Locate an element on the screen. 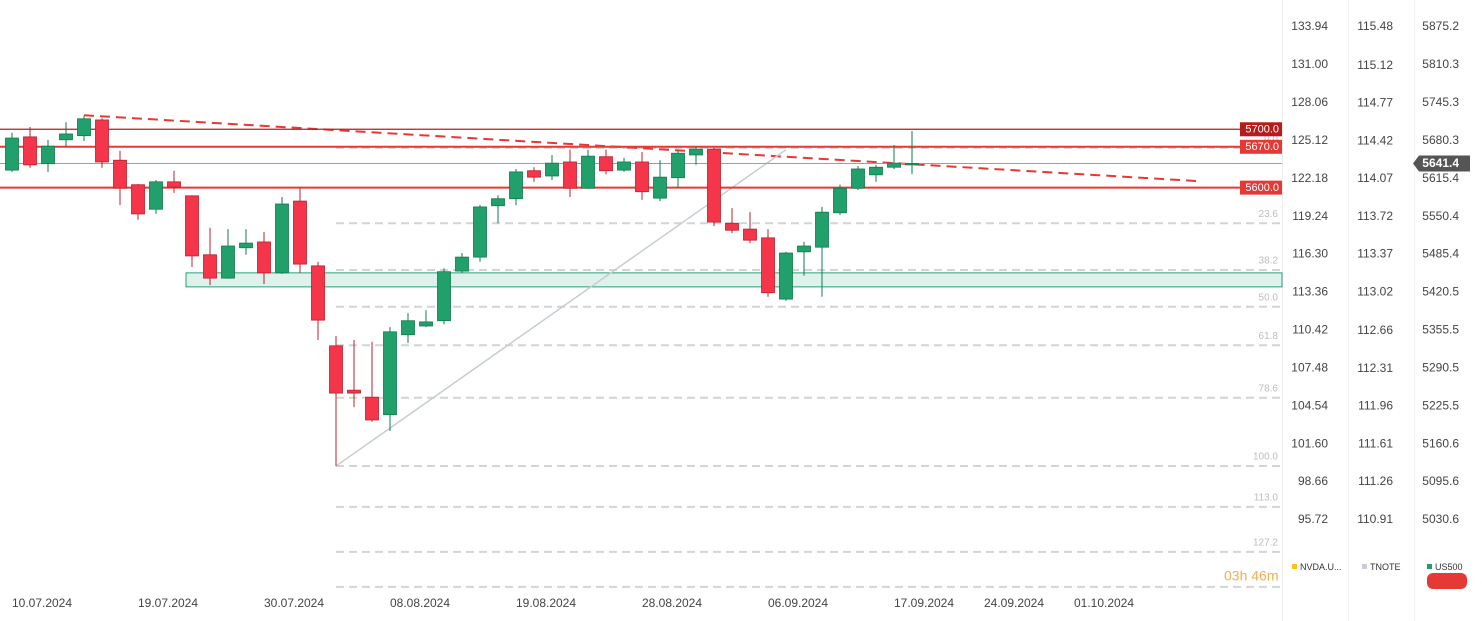 This screenshot has width=1482, height=621. y-tick-label: 133.94 is located at coordinates (1309, 26).